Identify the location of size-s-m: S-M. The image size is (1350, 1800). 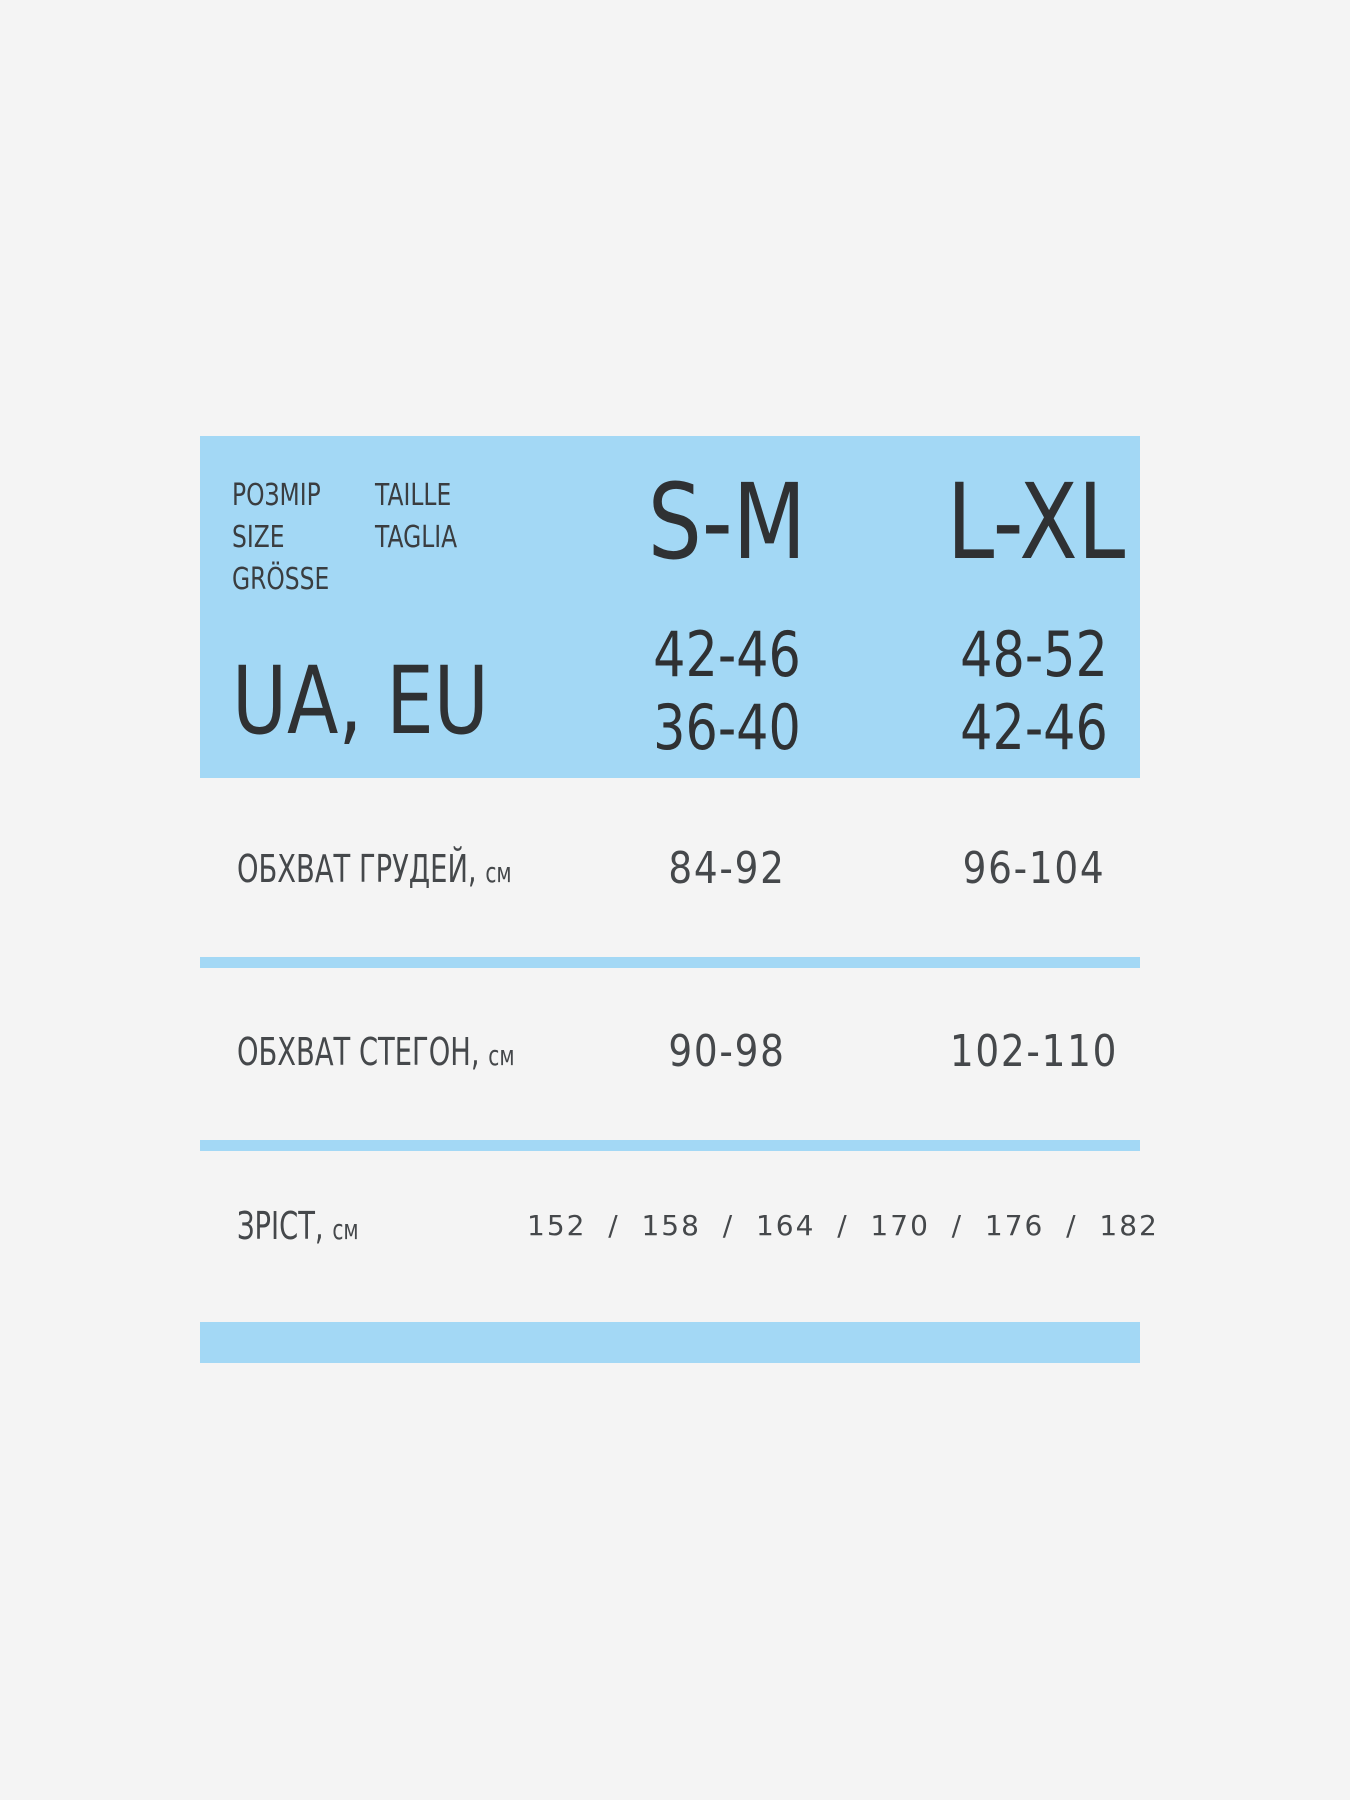
(727, 522).